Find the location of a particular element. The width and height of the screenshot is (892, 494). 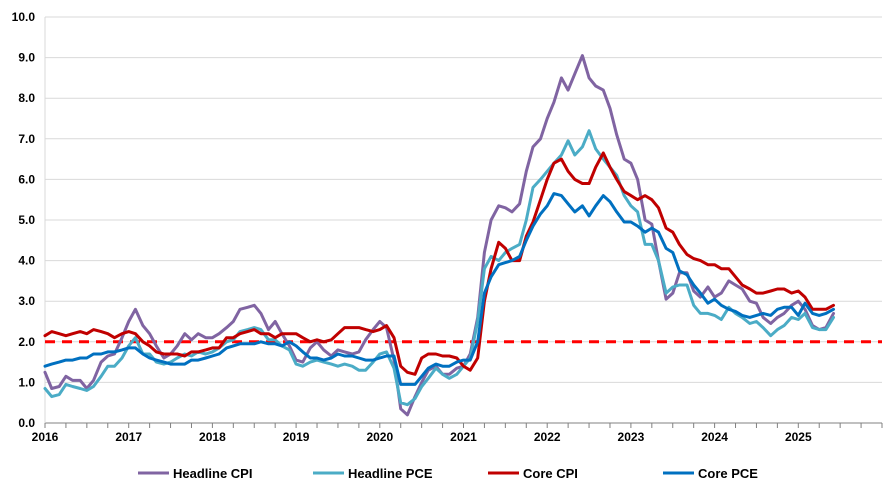

x-tick-label-2: 2018 is located at coordinates (212, 437).